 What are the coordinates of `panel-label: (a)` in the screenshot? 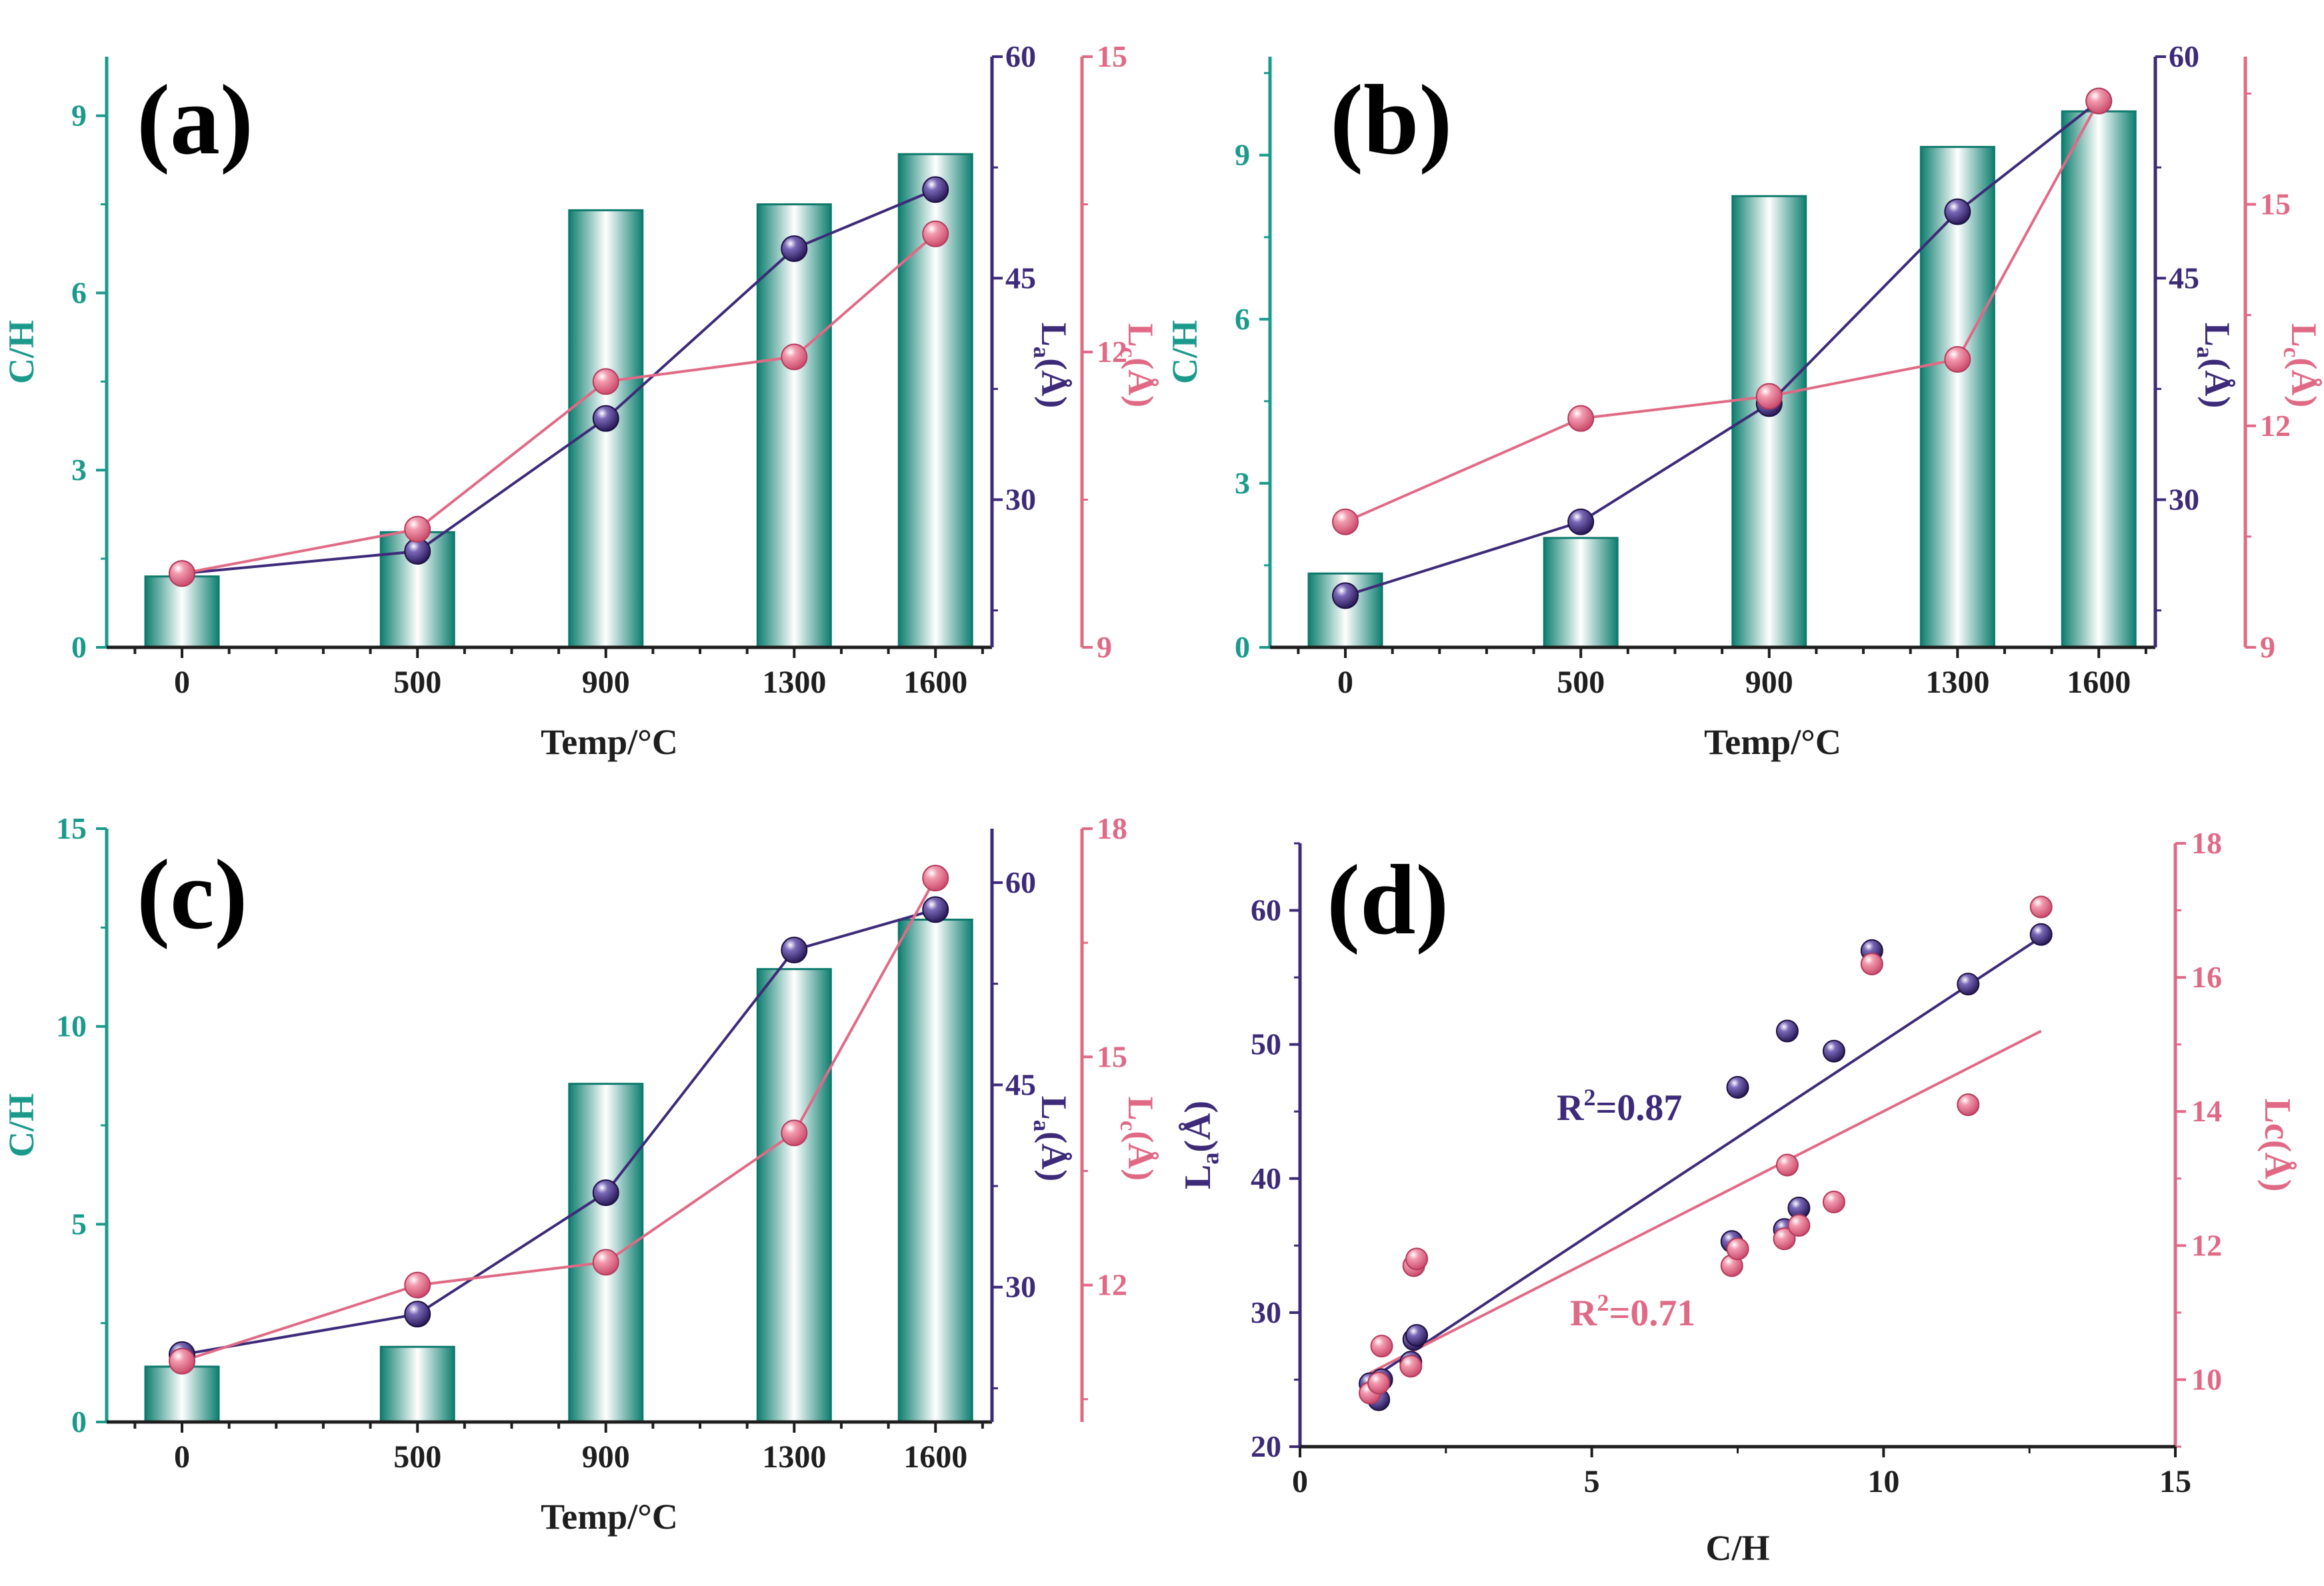 It's located at (195, 120).